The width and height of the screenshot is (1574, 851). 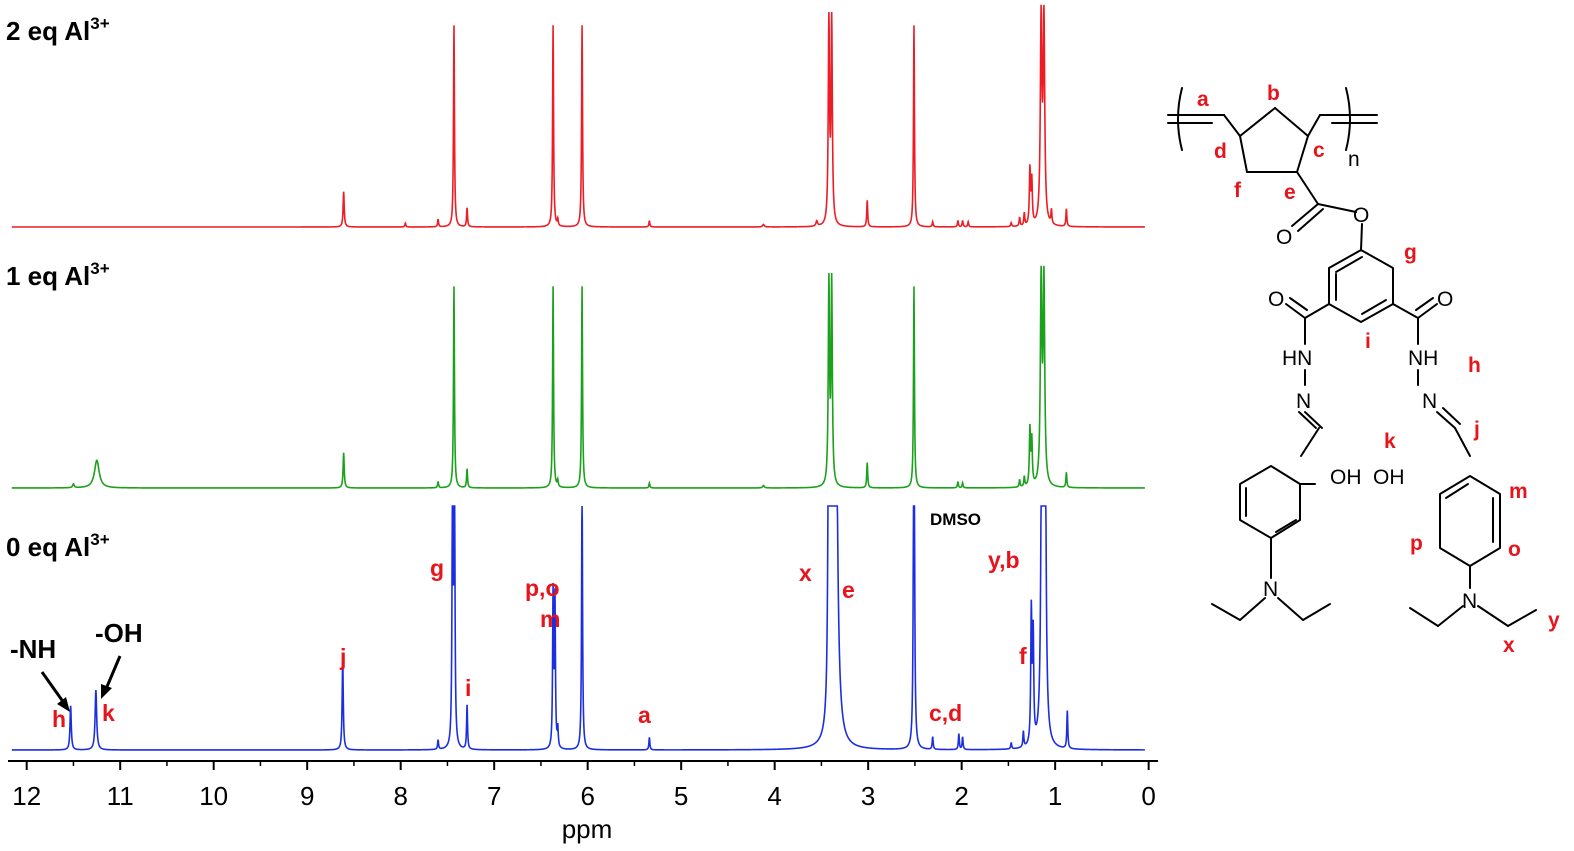 I want to click on mol-label-x: x, so click(x=1509, y=645).